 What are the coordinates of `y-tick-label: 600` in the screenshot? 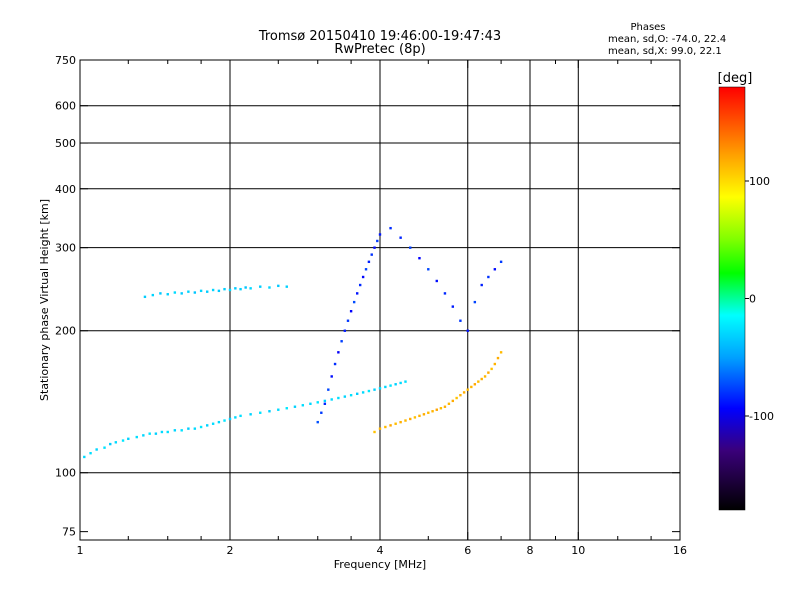 It's located at (65, 106).